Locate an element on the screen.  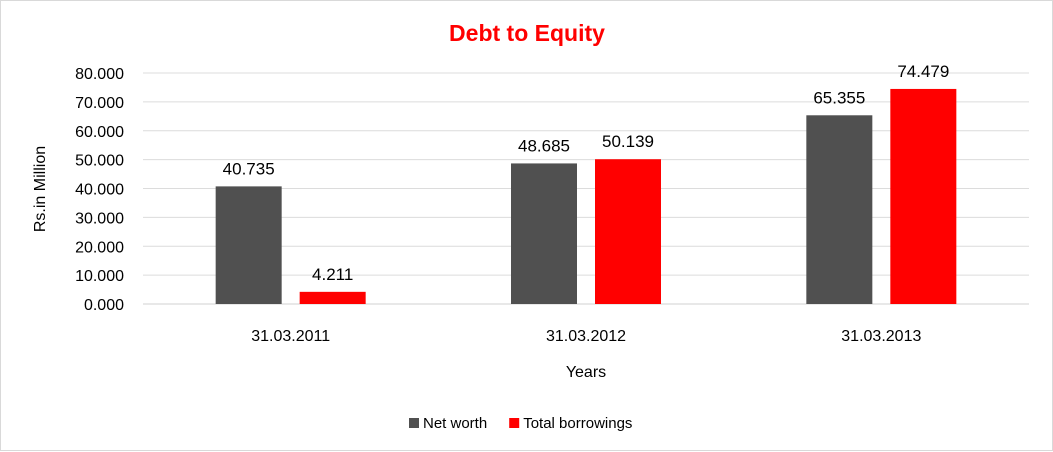
legend-label: Net worth is located at coordinates (455, 423).